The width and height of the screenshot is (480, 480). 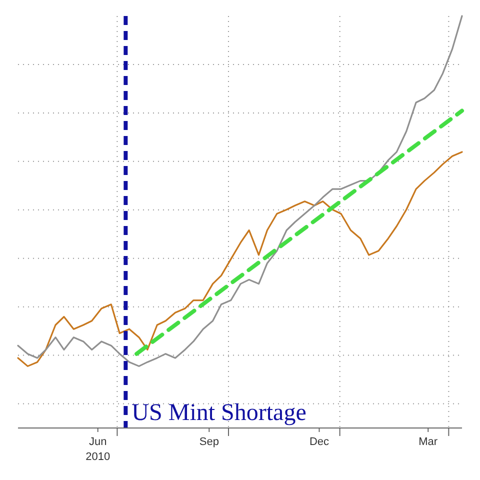 I want to click on ref-line-label: US Mint Shortage, so click(x=219, y=413).